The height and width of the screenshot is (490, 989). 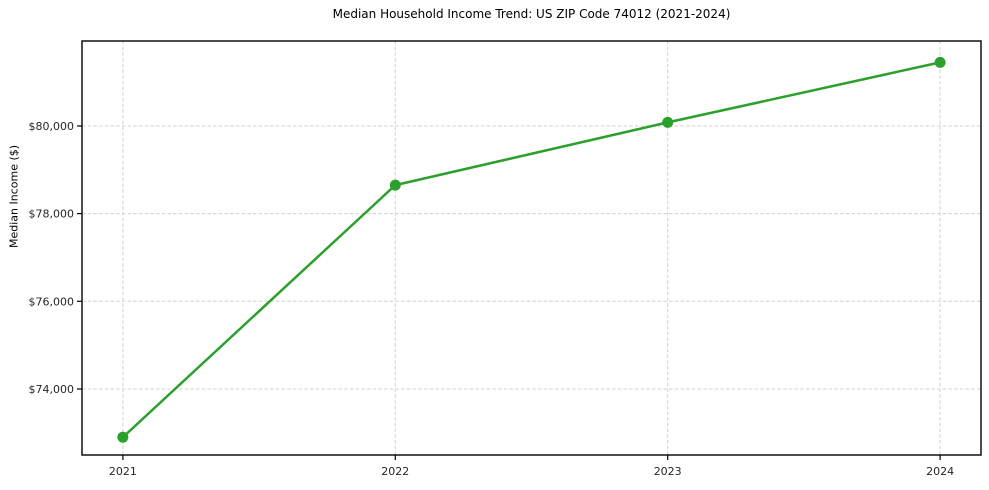 What do you see at coordinates (395, 471) in the screenshot?
I see `x-tick-label: 2022` at bounding box center [395, 471].